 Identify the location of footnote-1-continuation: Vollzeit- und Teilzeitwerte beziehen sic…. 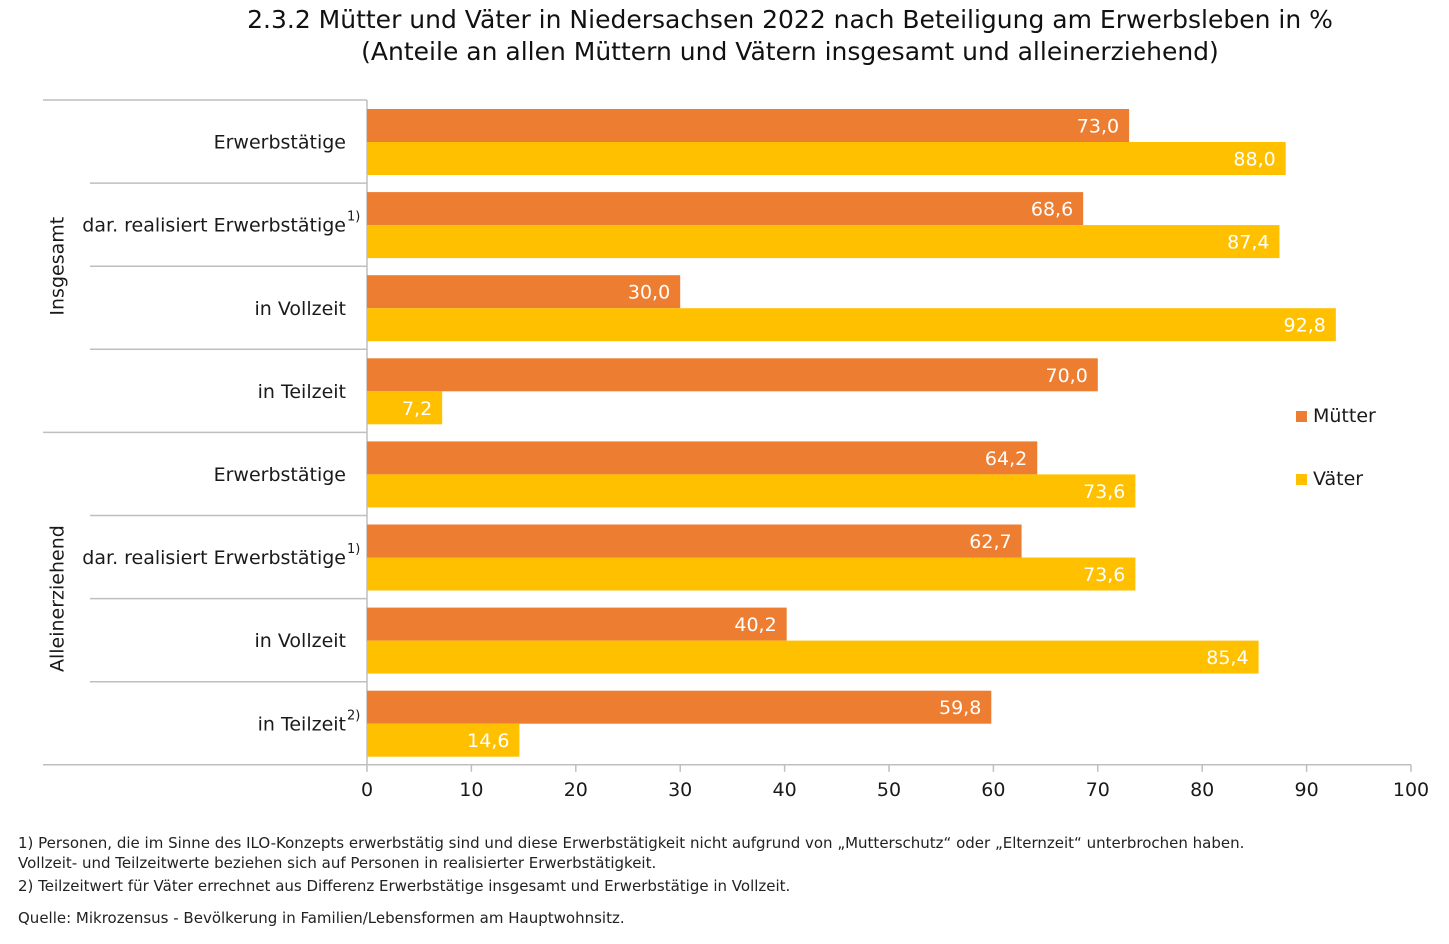
(337, 863).